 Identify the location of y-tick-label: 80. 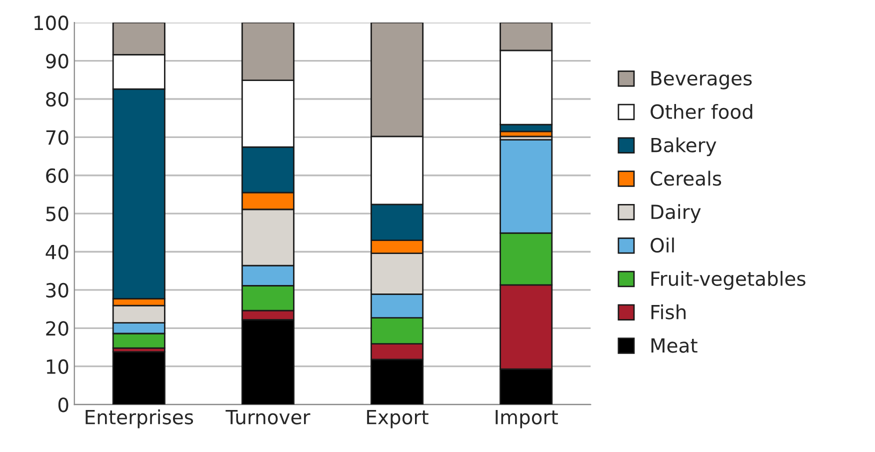
(57, 99).